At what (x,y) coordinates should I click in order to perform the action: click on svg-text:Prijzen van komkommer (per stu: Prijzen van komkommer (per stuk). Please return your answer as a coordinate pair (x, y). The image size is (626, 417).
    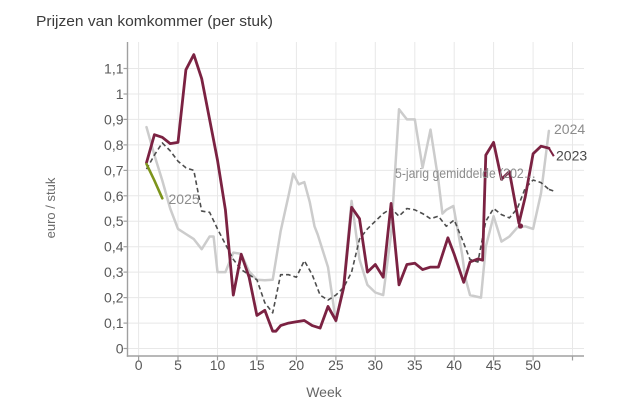
    Looking at the image, I should click on (154, 21).